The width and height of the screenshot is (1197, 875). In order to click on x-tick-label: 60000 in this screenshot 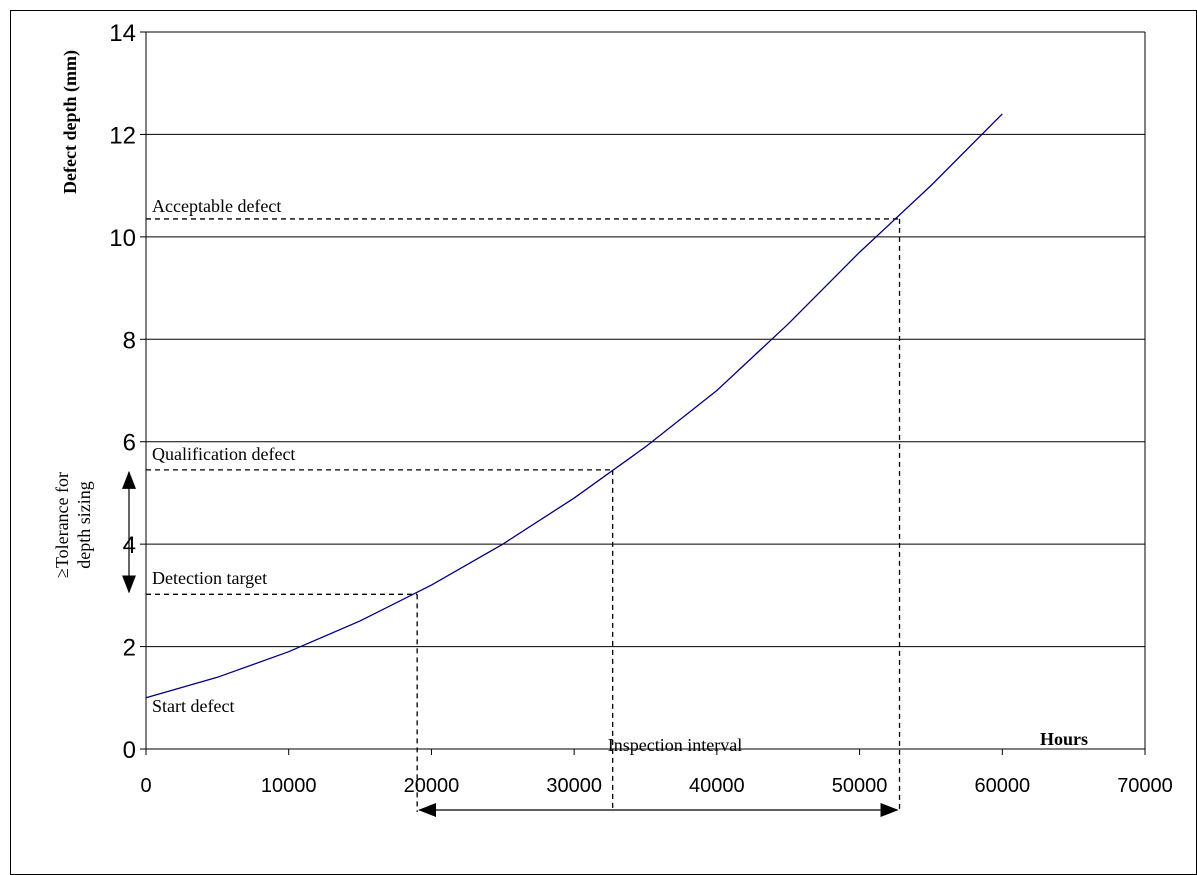, I will do `click(1002, 786)`.